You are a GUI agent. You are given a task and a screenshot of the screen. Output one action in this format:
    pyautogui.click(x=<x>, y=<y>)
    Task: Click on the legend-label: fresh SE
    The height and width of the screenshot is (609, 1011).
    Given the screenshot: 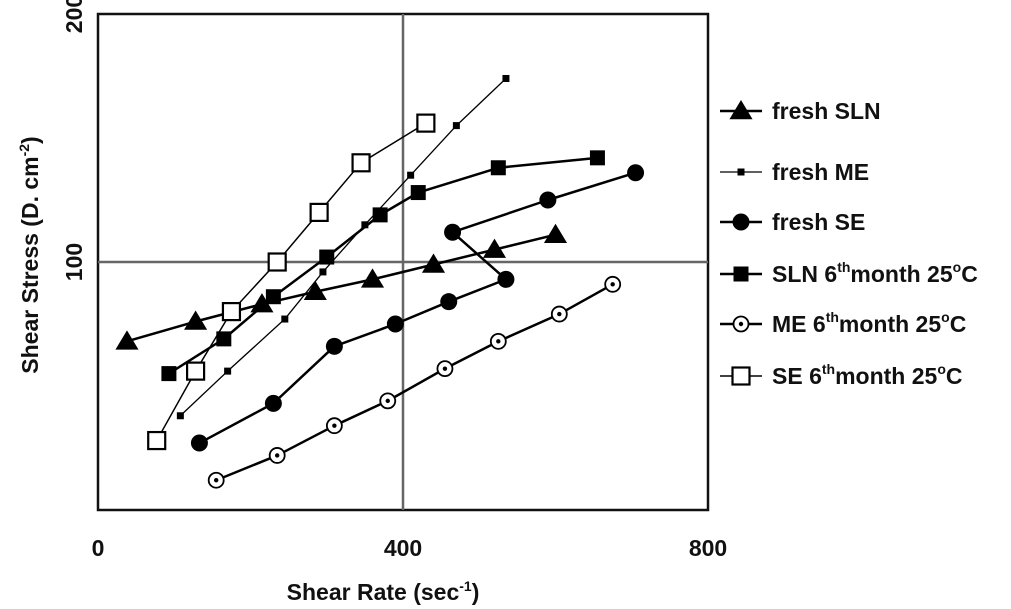 What is the action you would take?
    pyautogui.click(x=818, y=222)
    